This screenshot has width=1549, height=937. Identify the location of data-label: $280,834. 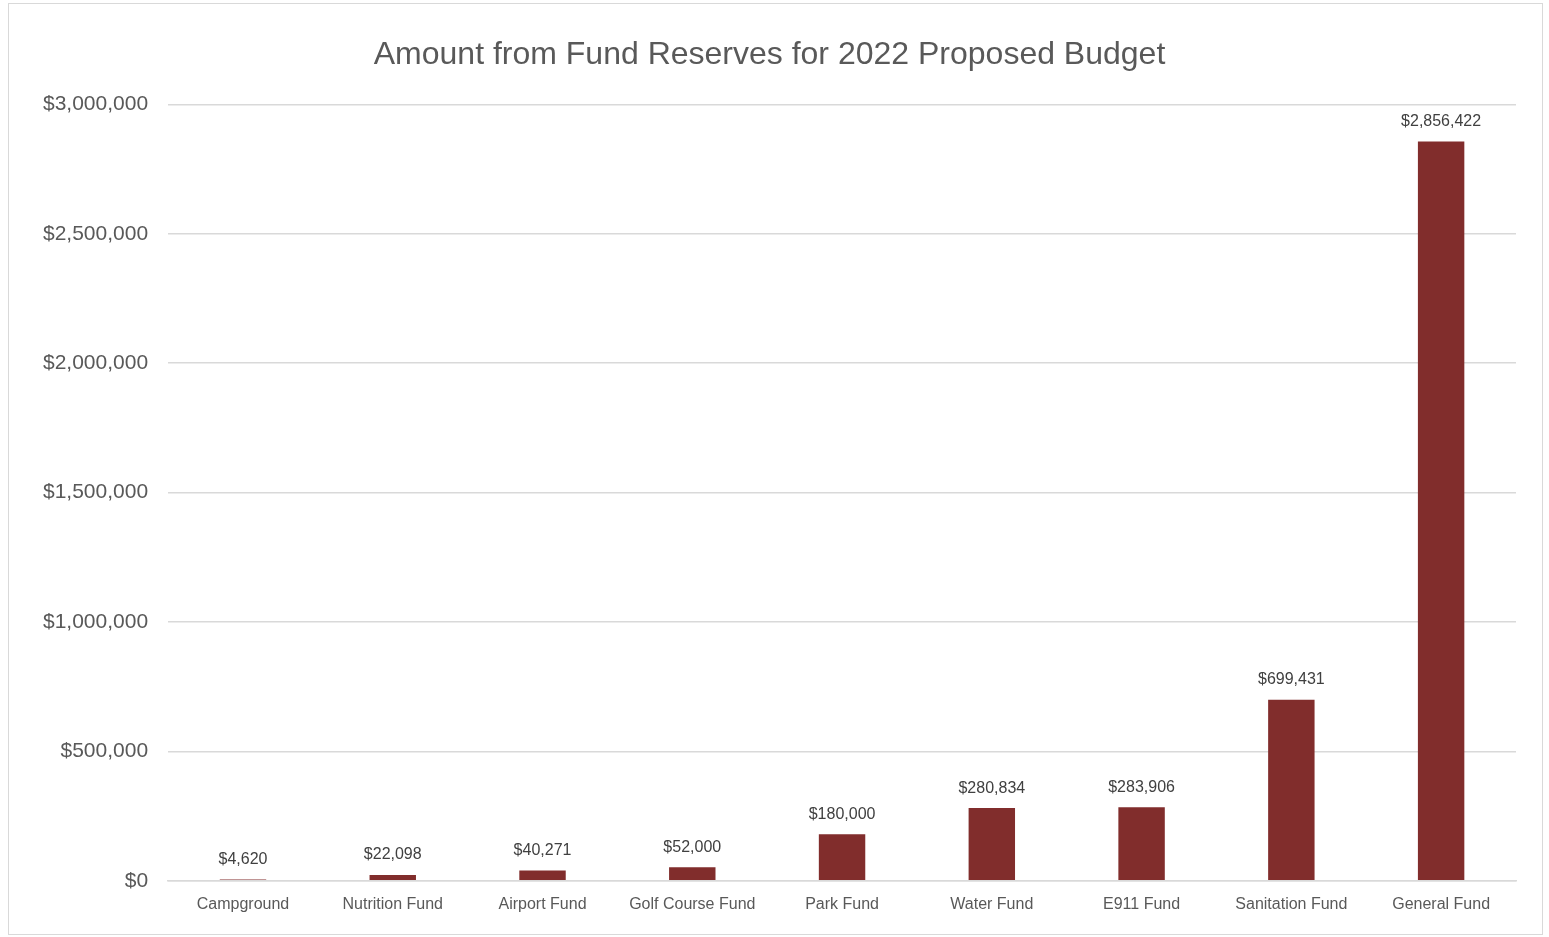
(992, 787).